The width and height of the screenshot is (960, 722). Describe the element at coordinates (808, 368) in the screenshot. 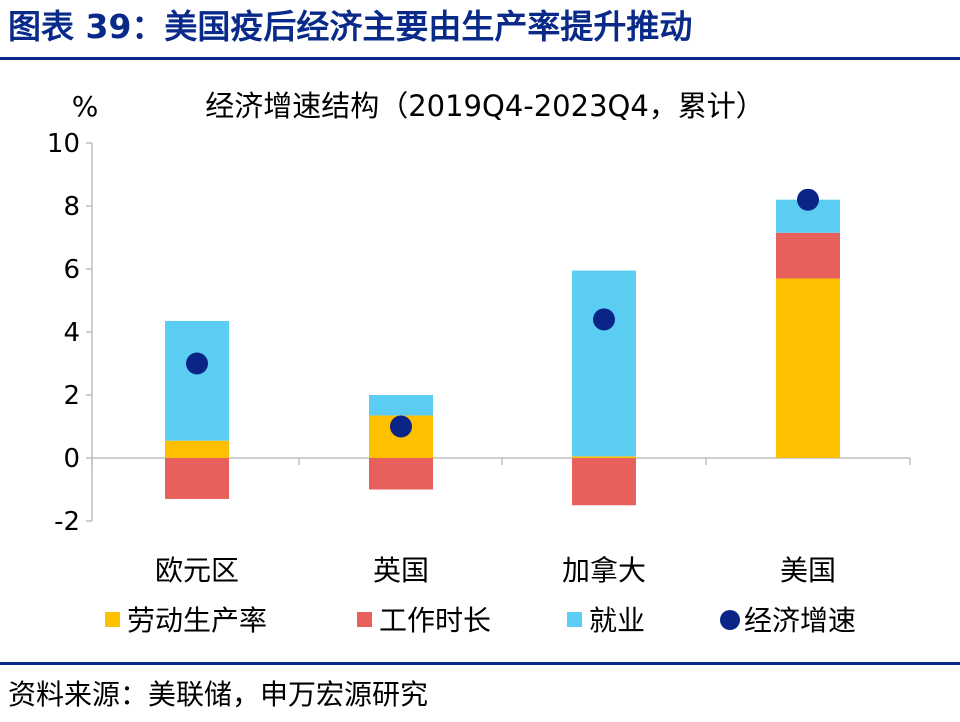

I see `bar-segment-美国-劳动生产率` at that location.